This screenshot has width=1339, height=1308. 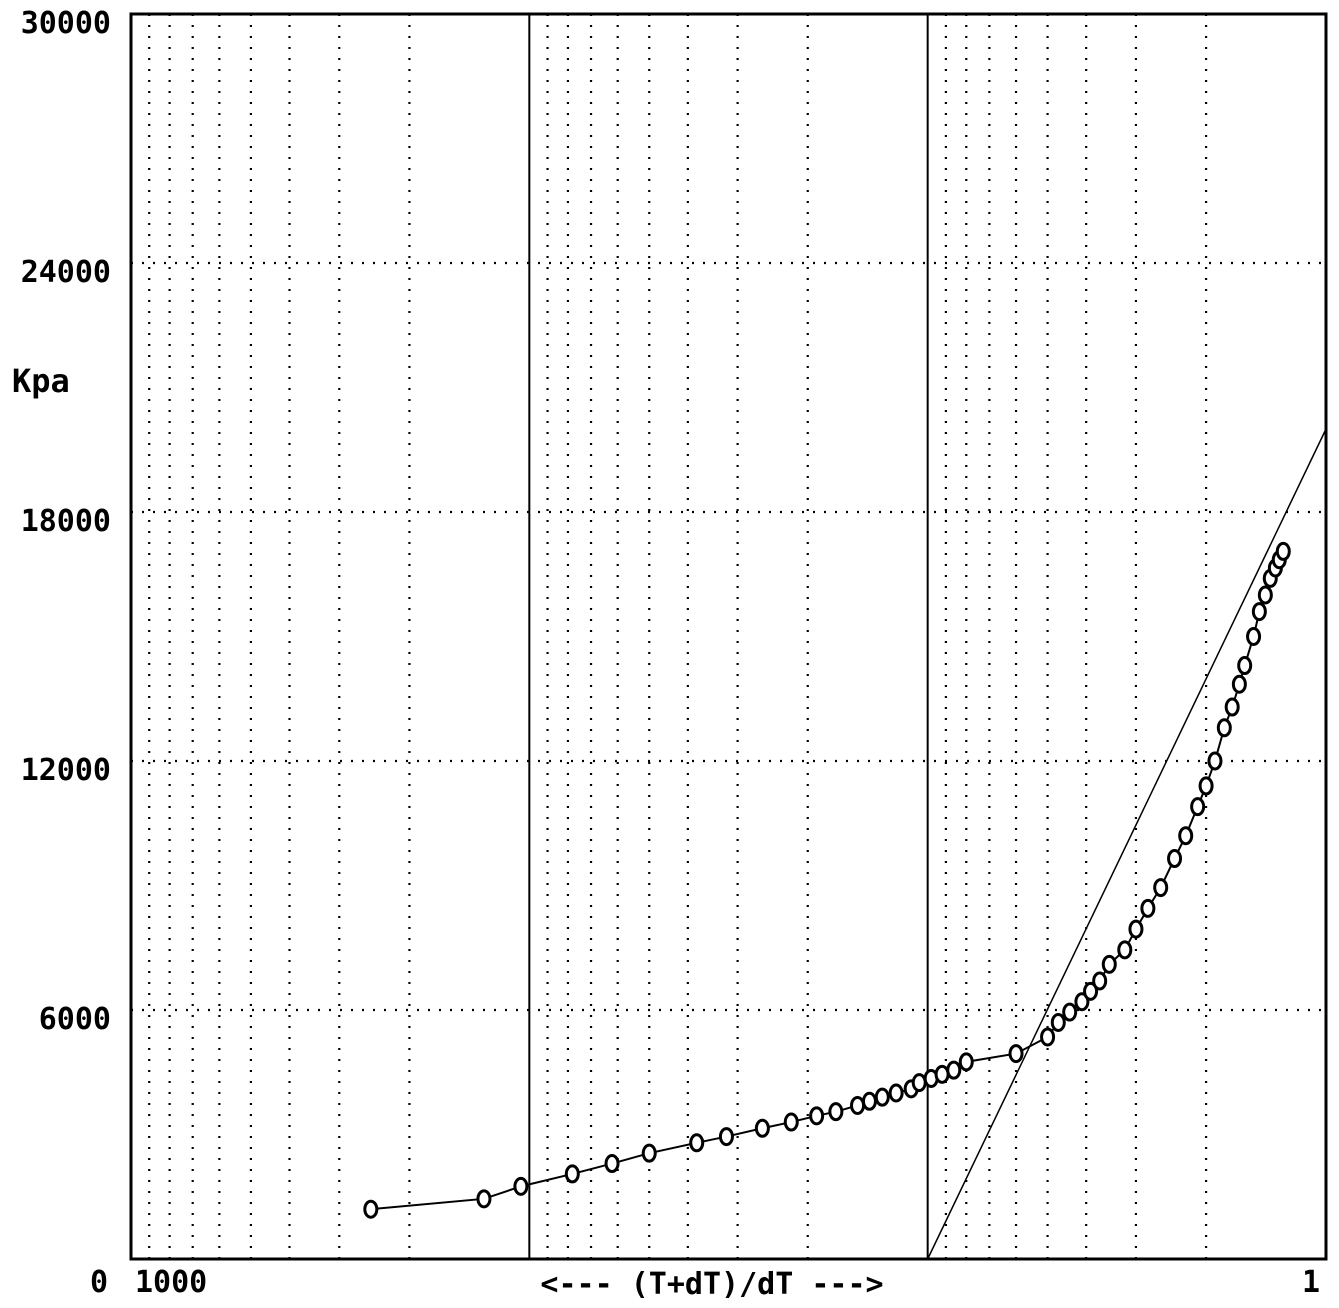 I want to click on x-tick-label: 1000, so click(x=171, y=1282).